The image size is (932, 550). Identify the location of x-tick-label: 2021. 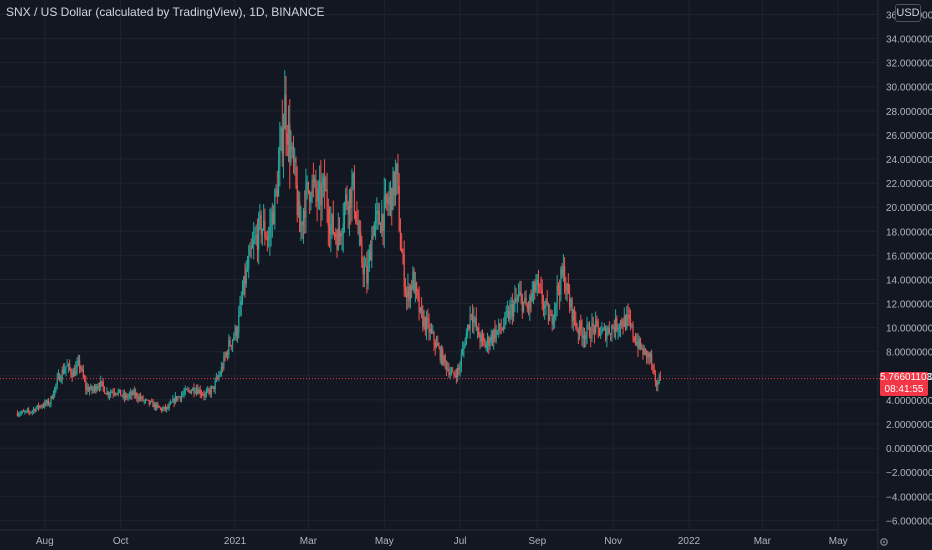
(235, 541).